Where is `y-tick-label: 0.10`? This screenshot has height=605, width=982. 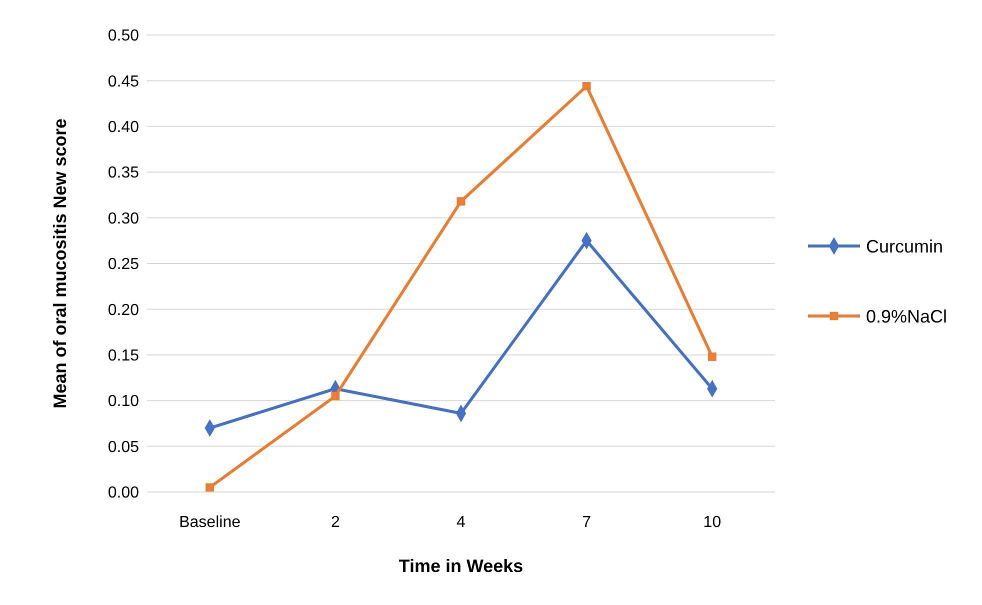
y-tick-label: 0.10 is located at coordinates (124, 401).